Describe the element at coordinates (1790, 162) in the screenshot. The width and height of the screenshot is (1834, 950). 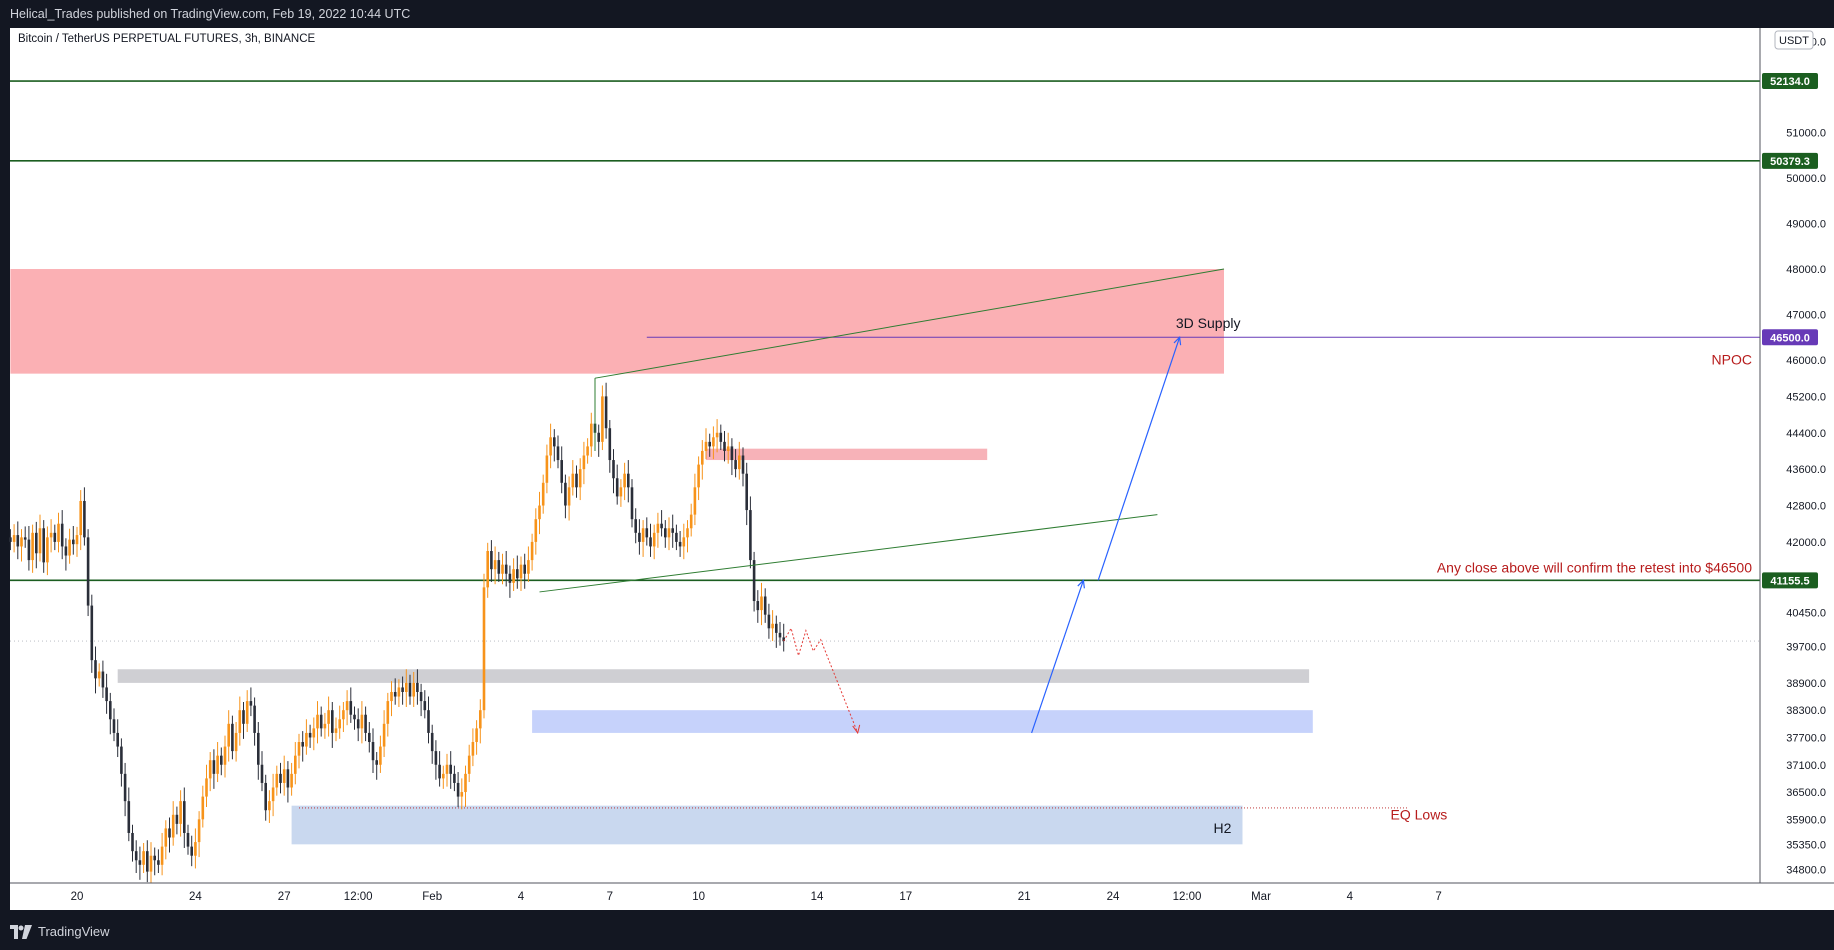
I see `price-level-label: 50379.3` at that location.